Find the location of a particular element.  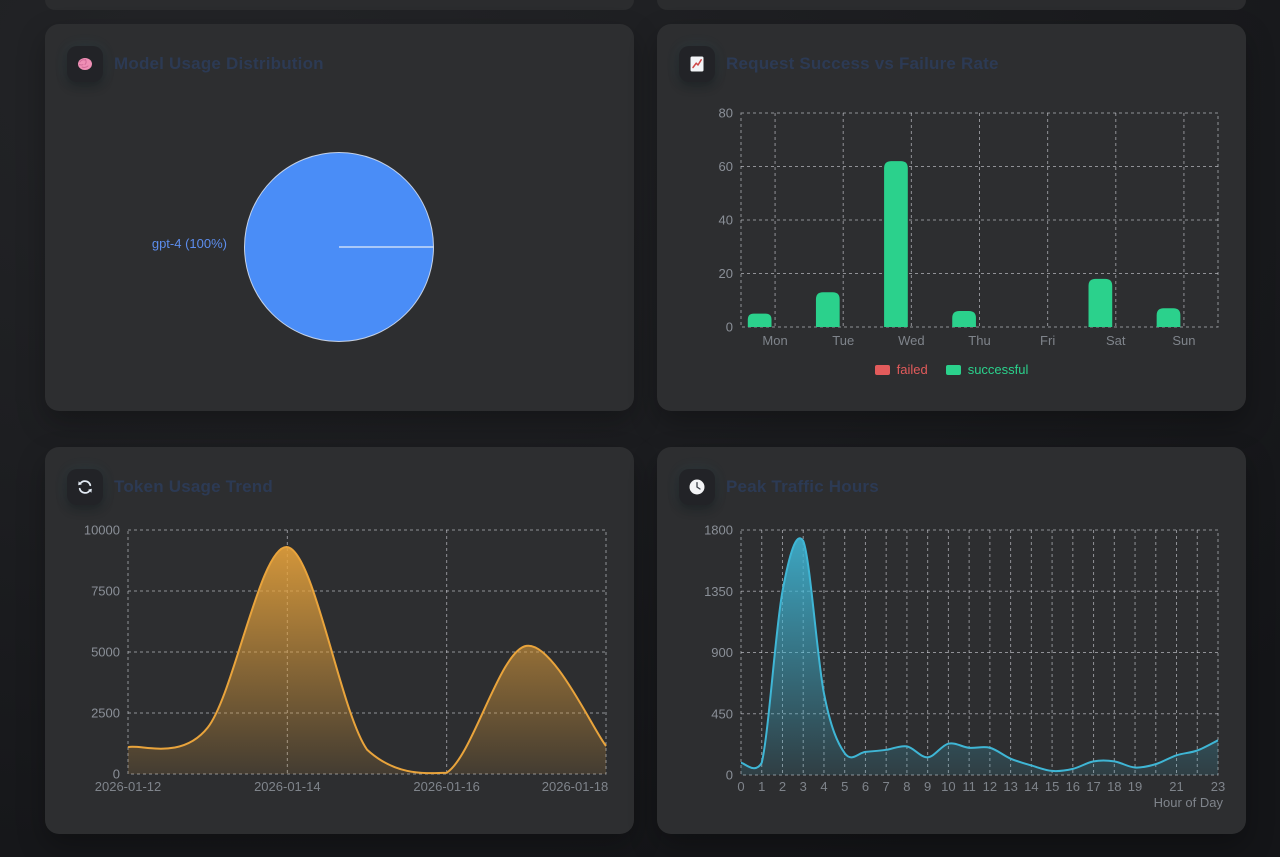

svg-text: 17 is located at coordinates (1093, 786).